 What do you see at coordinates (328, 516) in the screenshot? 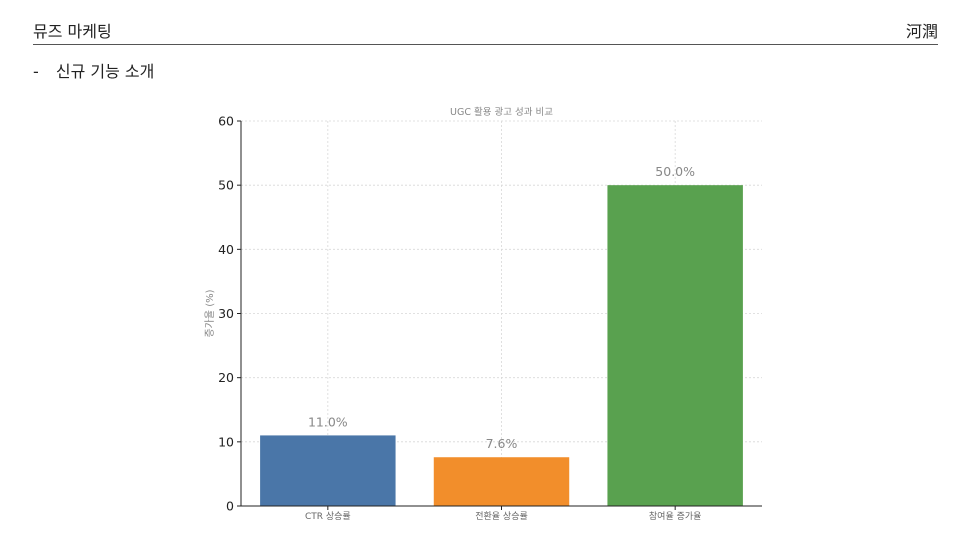
I see `x-tick-label: CTR 상승률` at bounding box center [328, 516].